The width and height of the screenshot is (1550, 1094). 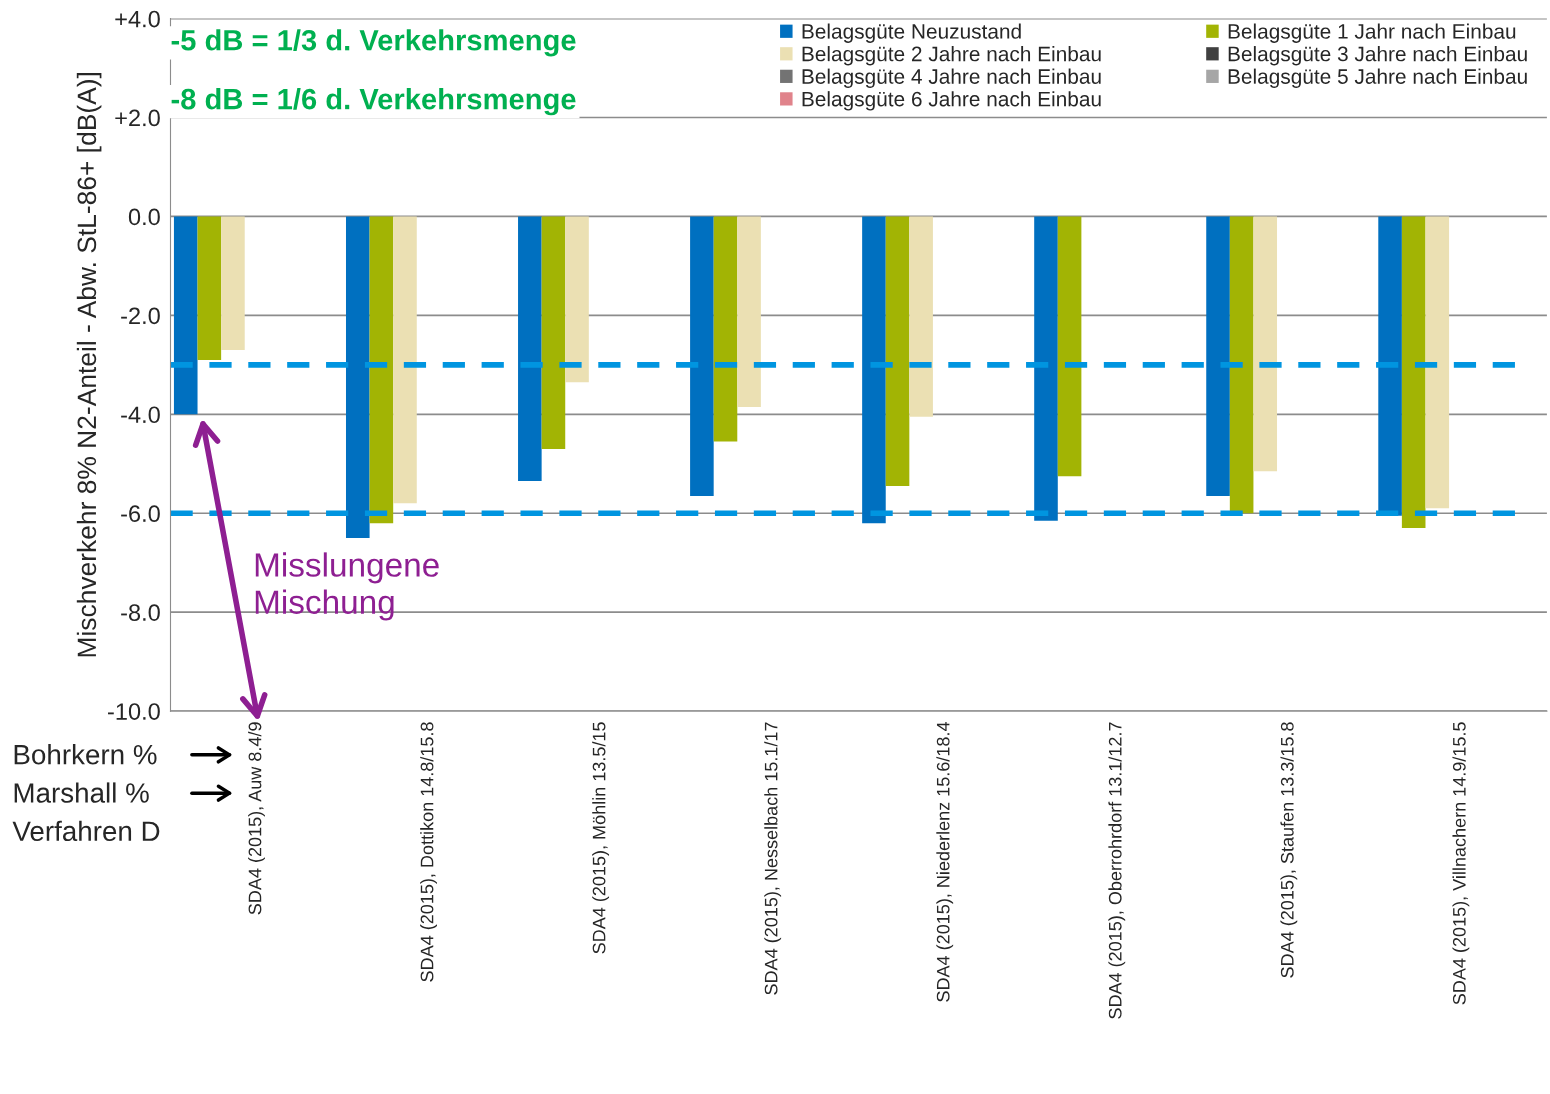 What do you see at coordinates (347, 586) in the screenshot?
I see `annotation: Misslungene Mischung` at bounding box center [347, 586].